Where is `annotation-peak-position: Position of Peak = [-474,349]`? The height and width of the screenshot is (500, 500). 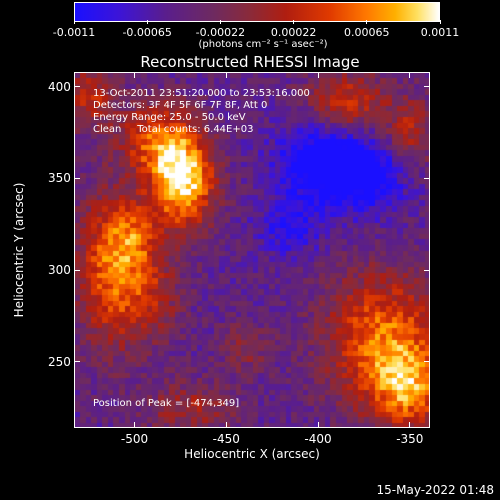
annotation-peak-position: Position of Peak = [-474,349] is located at coordinates (166, 403).